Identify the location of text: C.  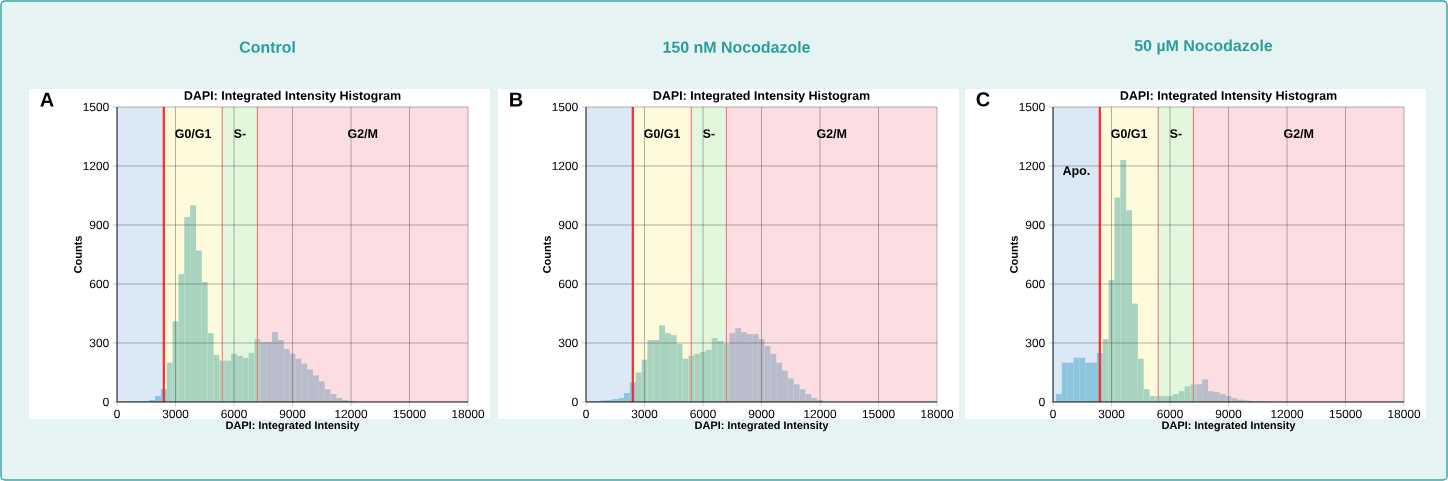
(983, 99).